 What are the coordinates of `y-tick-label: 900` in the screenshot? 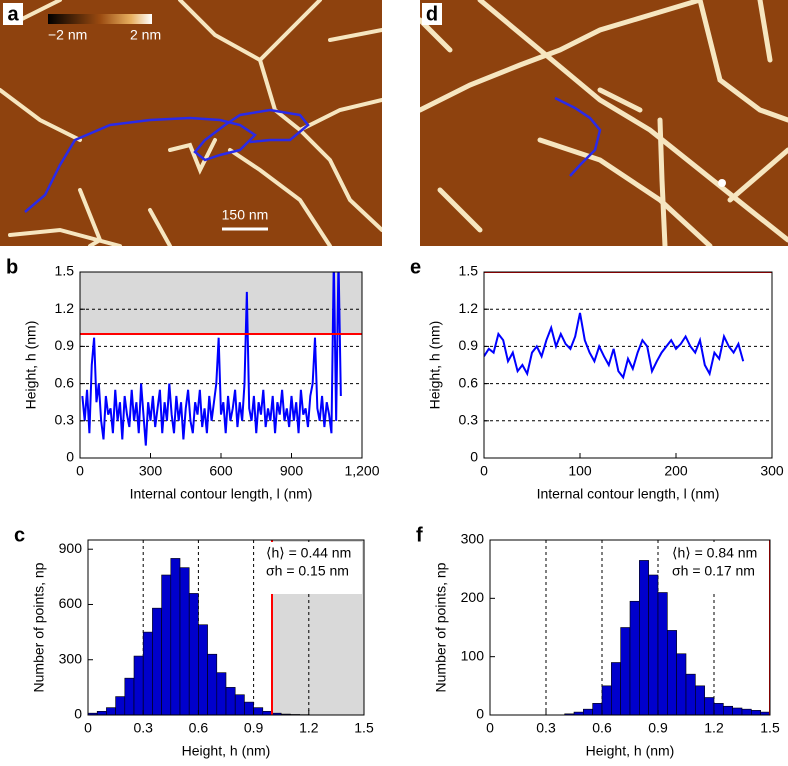 It's located at (71, 548).